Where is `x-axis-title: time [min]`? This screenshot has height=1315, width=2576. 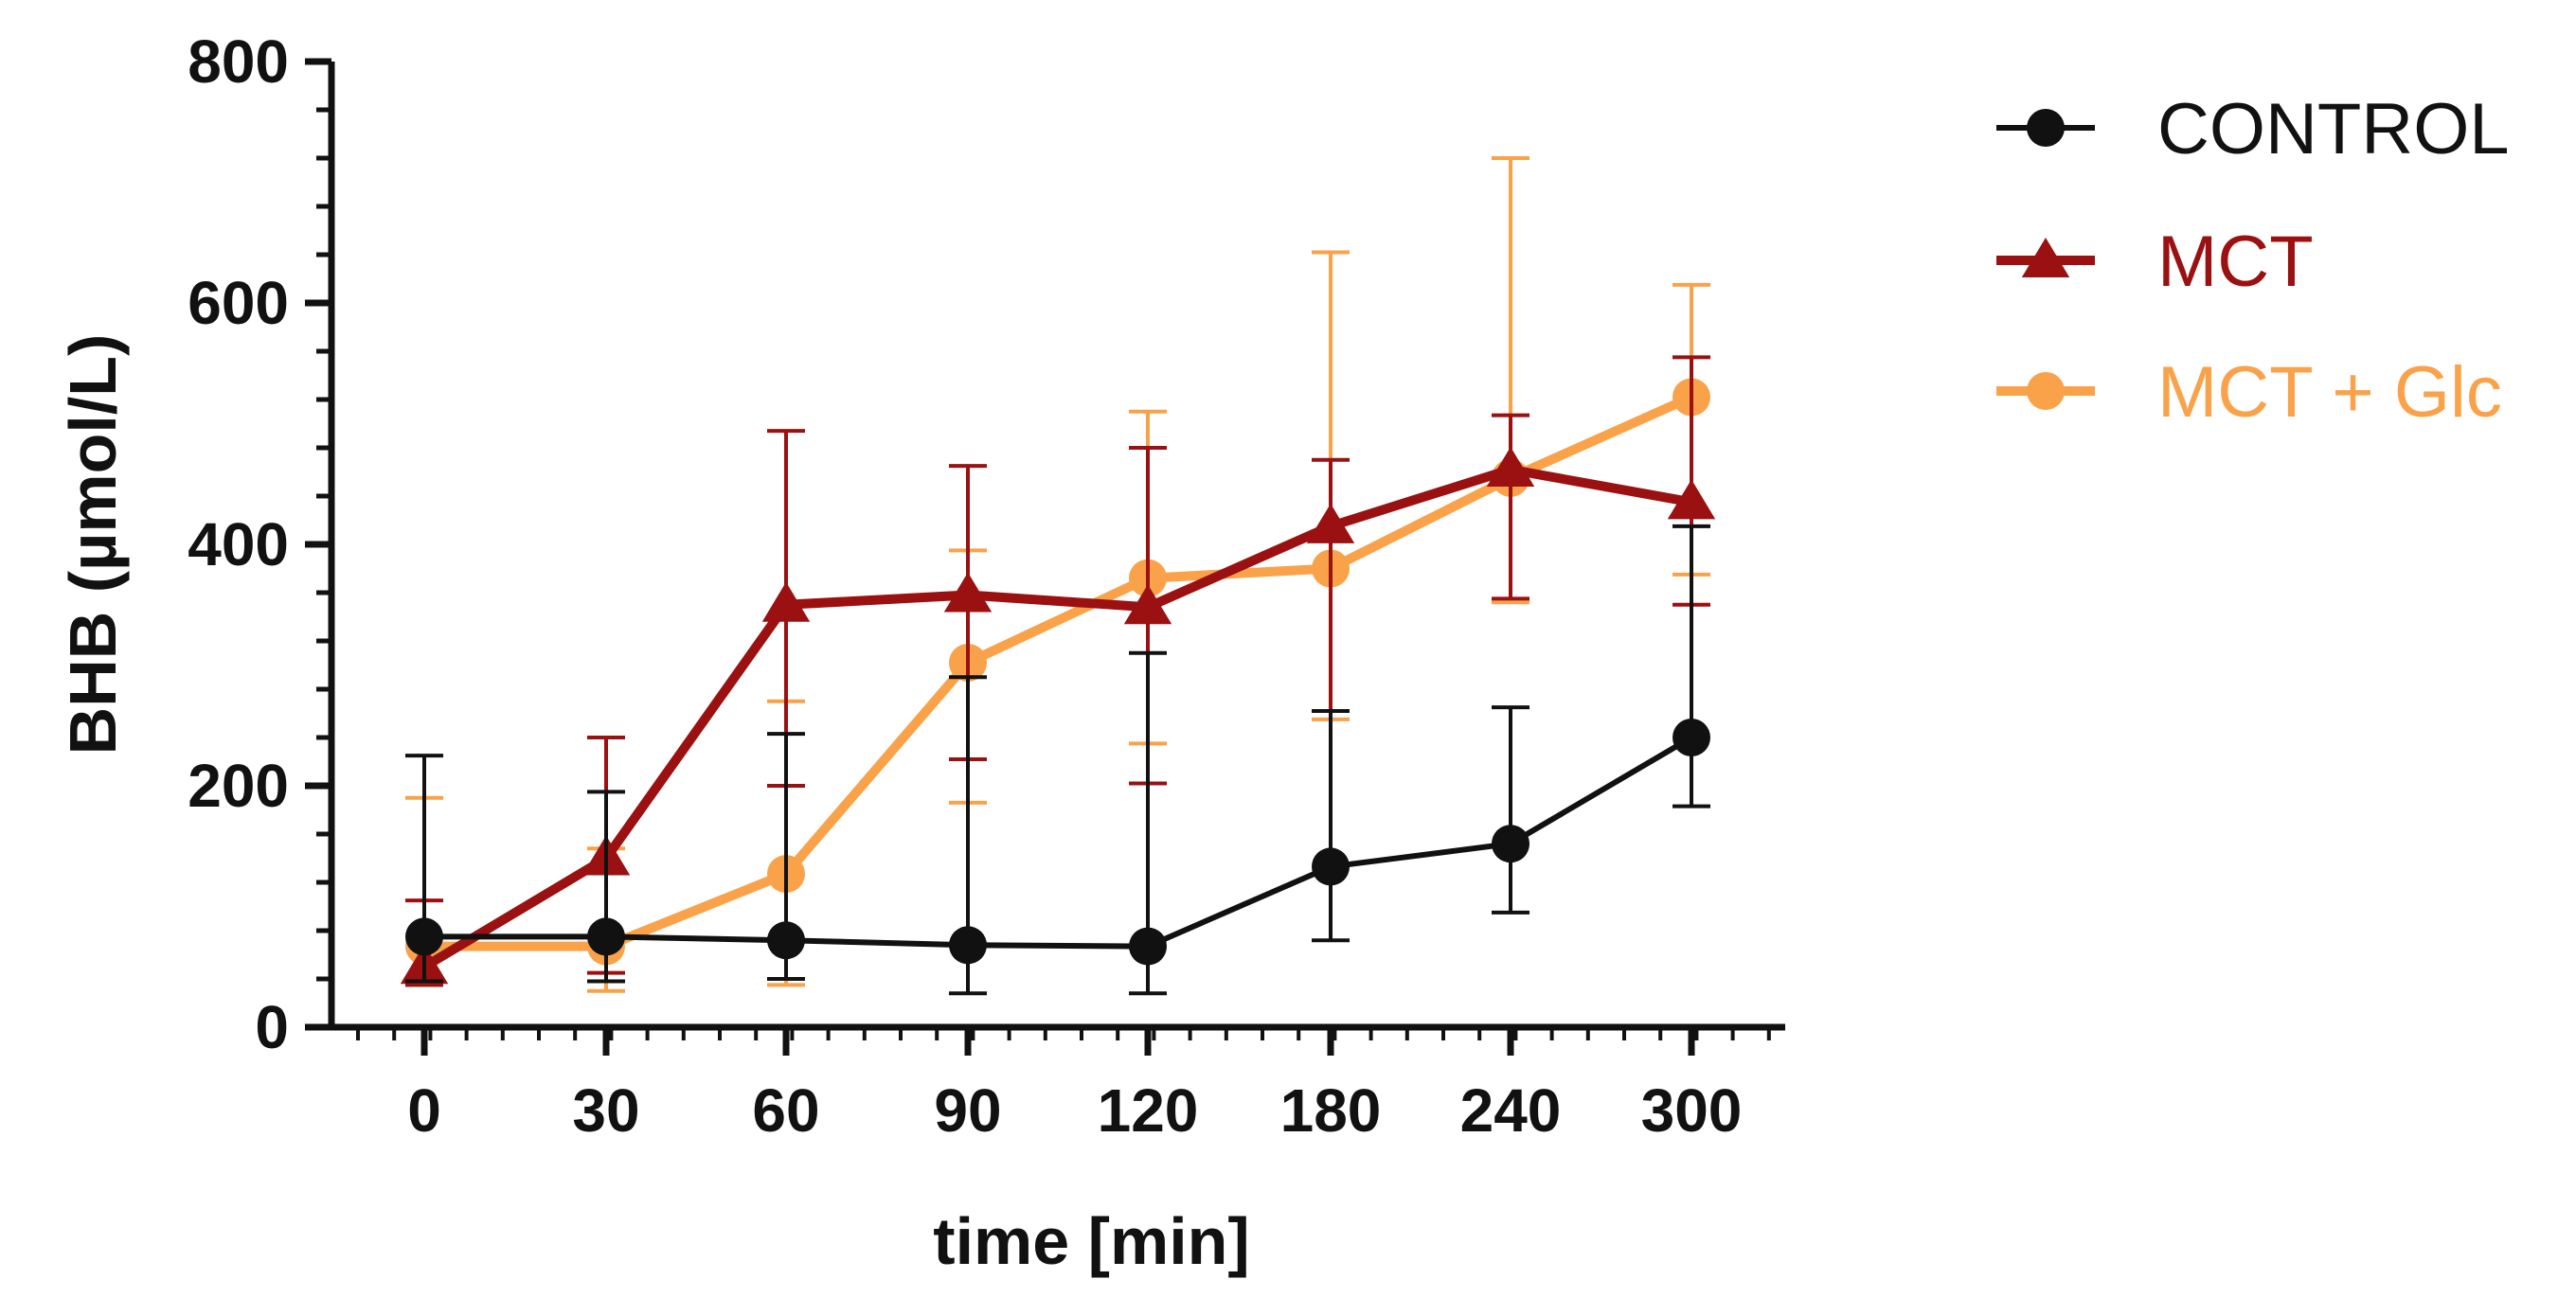 x-axis-title: time [min] is located at coordinates (1091, 1241).